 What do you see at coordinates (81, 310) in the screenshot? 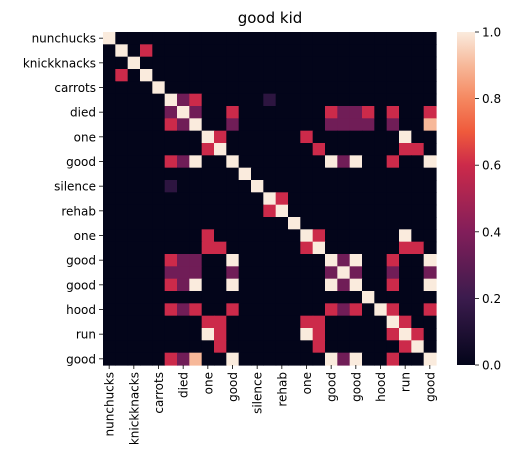
I see `y-tick-label: hood` at bounding box center [81, 310].